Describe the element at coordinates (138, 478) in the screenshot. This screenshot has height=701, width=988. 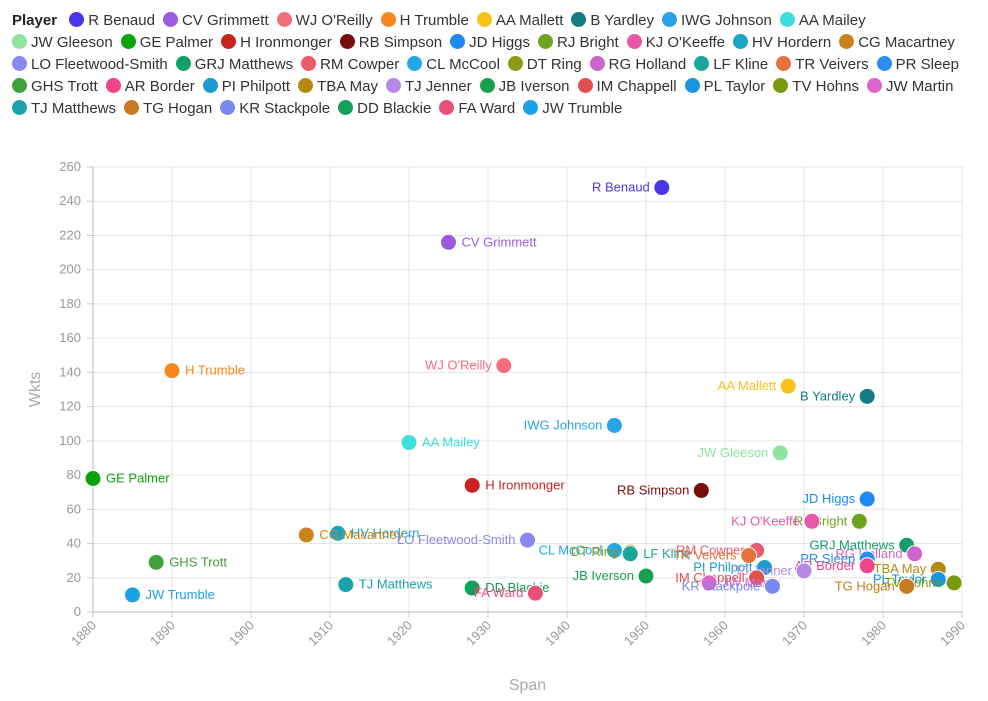
I see `data-label: GE Palmer` at that location.